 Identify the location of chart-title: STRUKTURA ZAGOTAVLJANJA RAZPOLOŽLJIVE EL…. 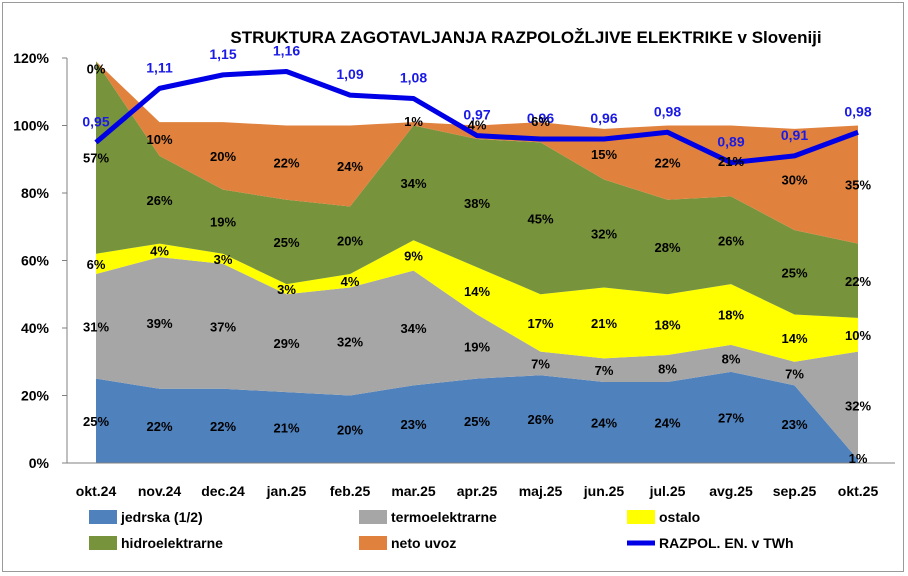
(525, 37).